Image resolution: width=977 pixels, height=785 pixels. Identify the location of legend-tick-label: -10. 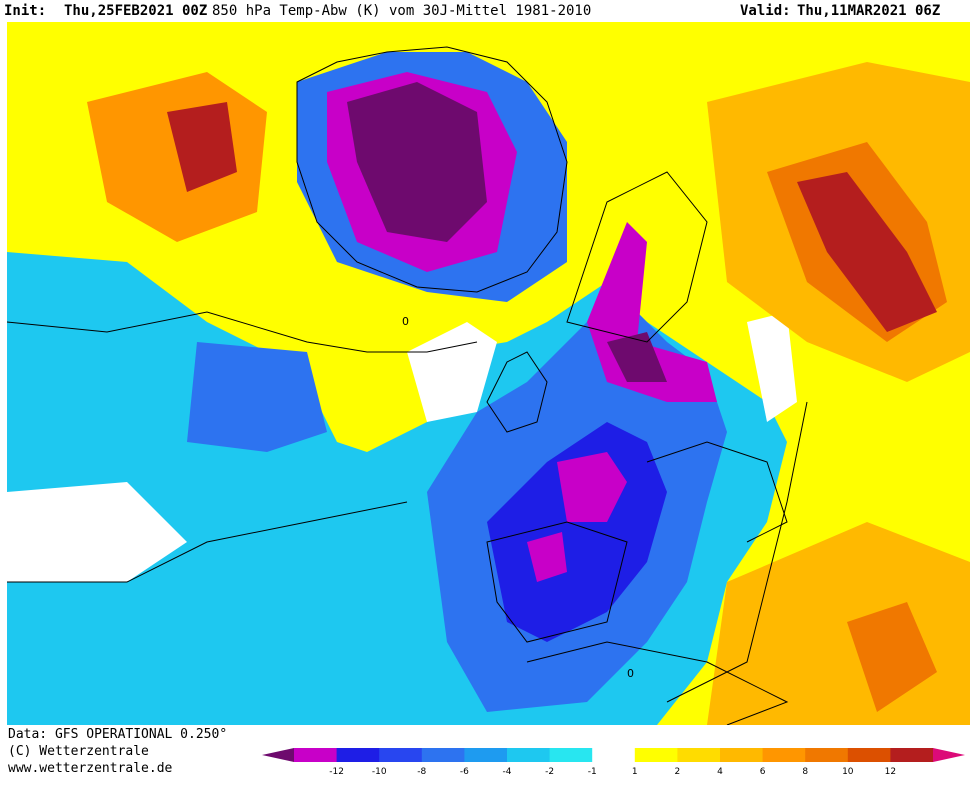
(379, 772).